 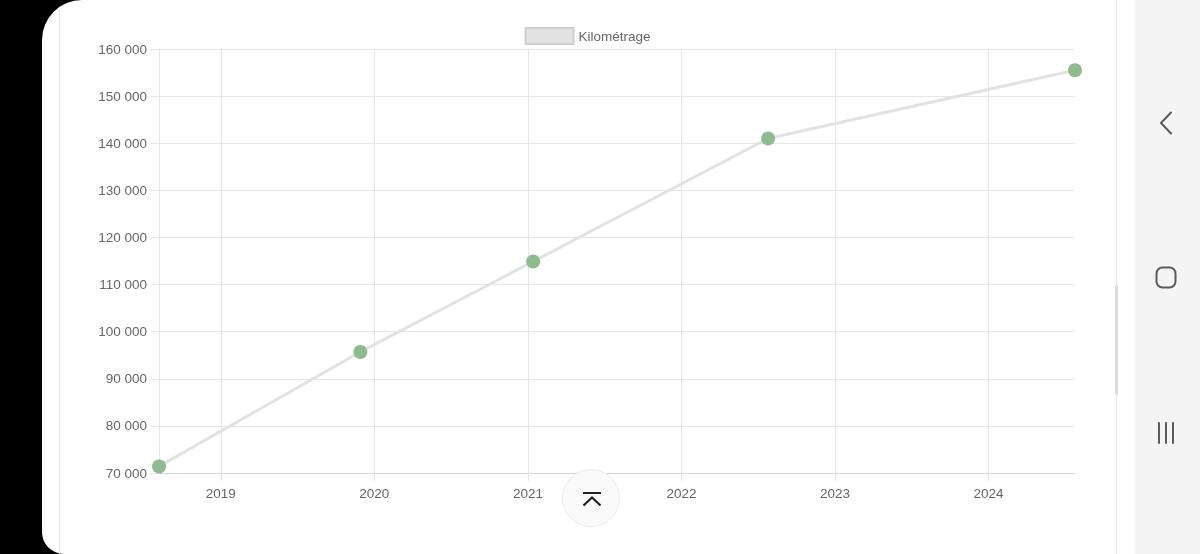 I want to click on legend-label: Kilométrage, so click(x=614, y=36).